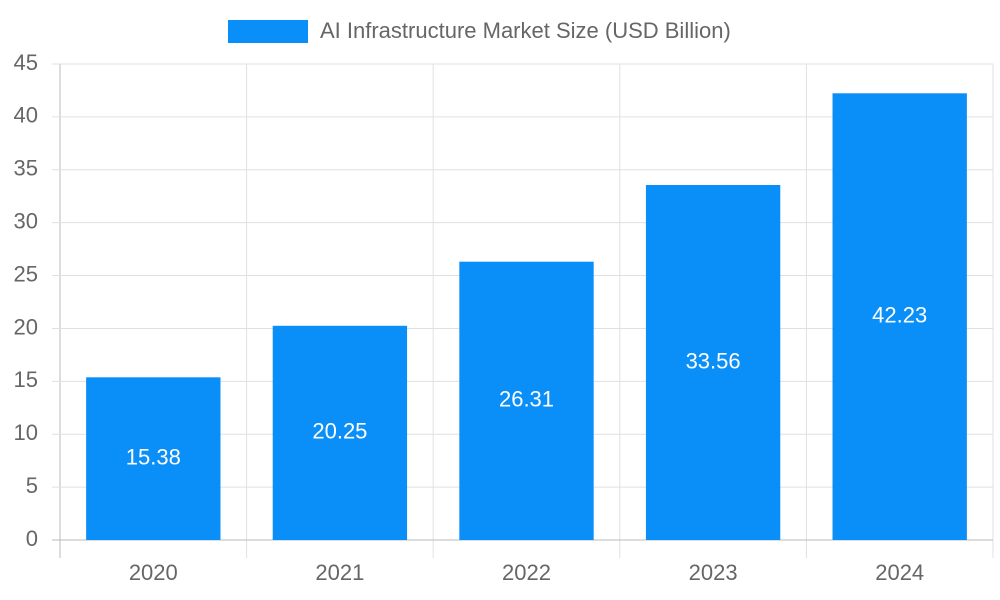 This screenshot has width=1000, height=600. Describe the element at coordinates (26, 168) in the screenshot. I see `y-tick-label: 35` at that location.